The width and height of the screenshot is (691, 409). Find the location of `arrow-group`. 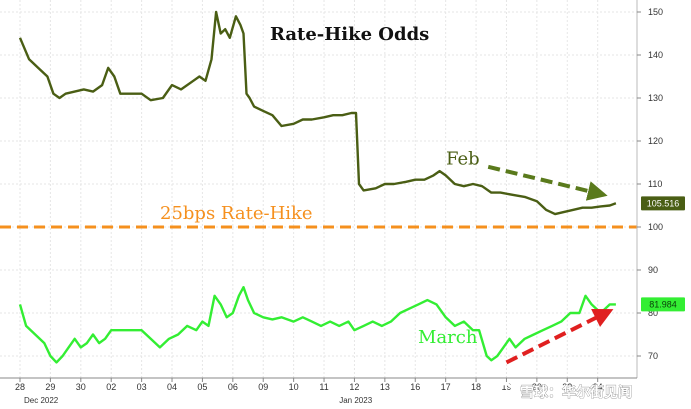

arrow-group is located at coordinates (550, 264).